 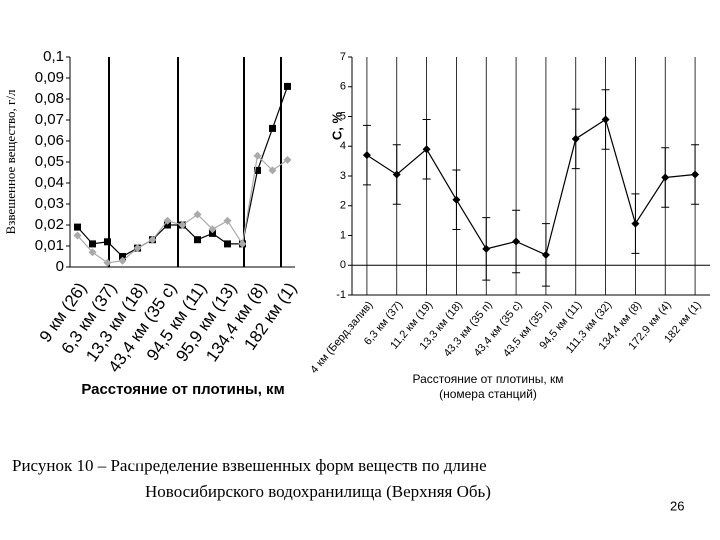 I want to click on y-tick-label: 6, so click(x=343, y=87).